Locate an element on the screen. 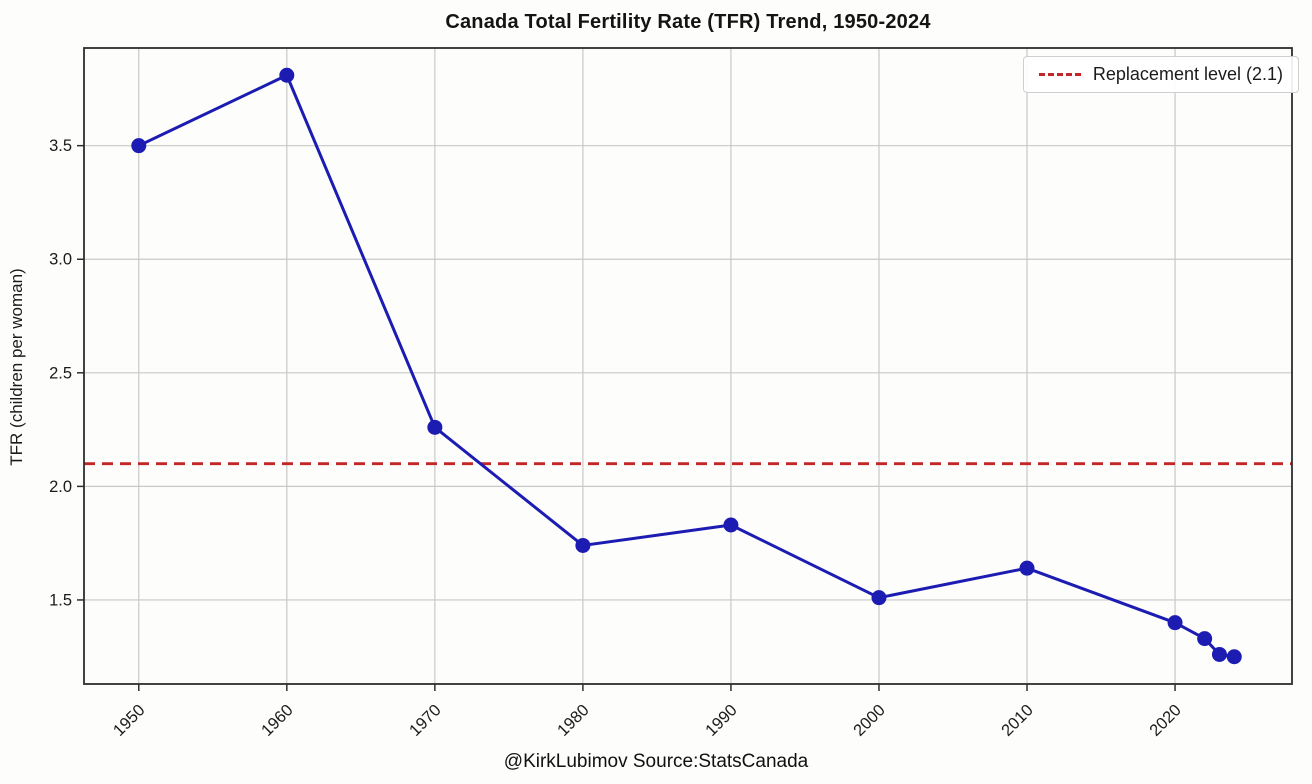  data-point-1960 is located at coordinates (287, 75).